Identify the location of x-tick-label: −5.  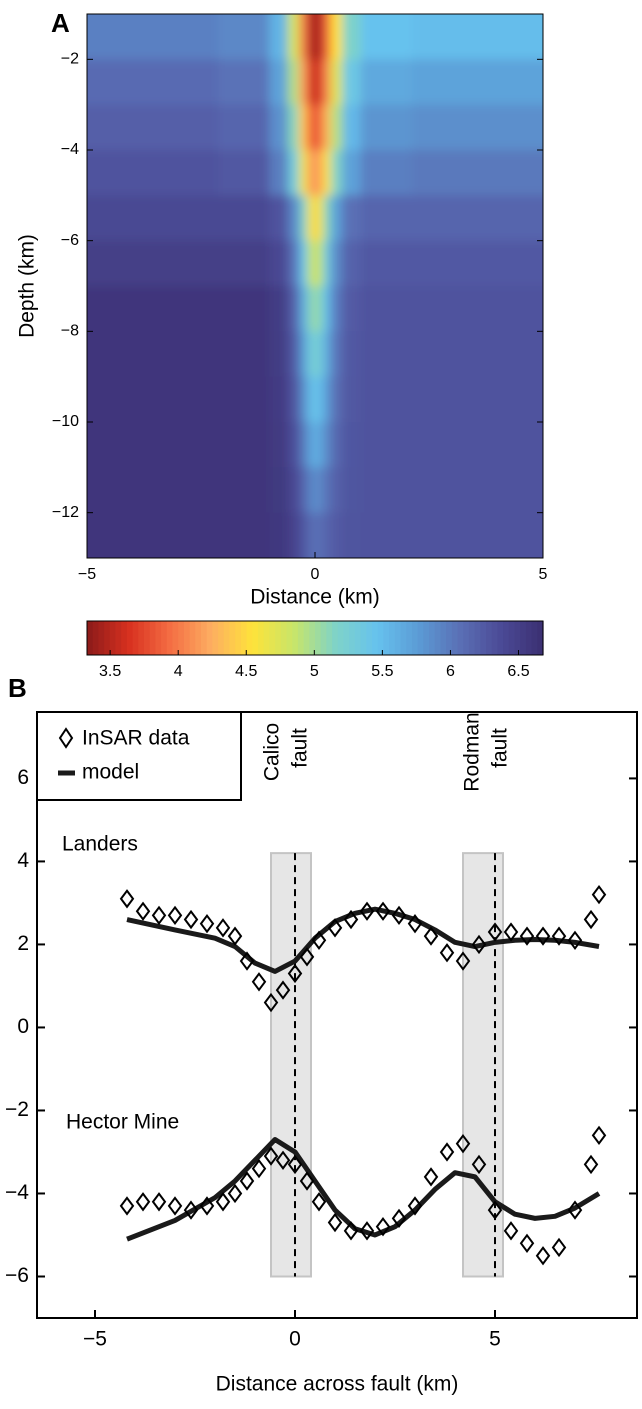
(87, 574).